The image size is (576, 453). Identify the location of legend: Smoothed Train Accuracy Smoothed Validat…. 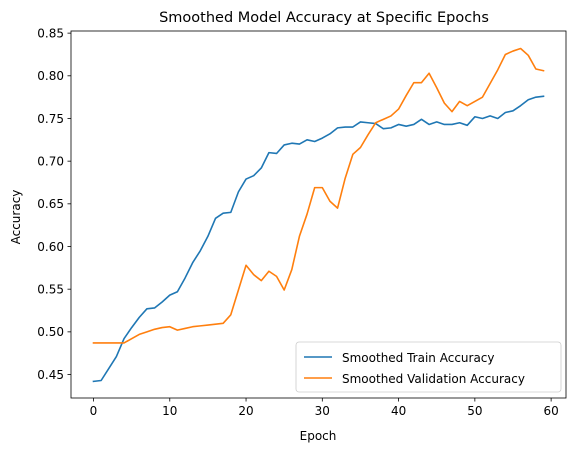
(428, 367).